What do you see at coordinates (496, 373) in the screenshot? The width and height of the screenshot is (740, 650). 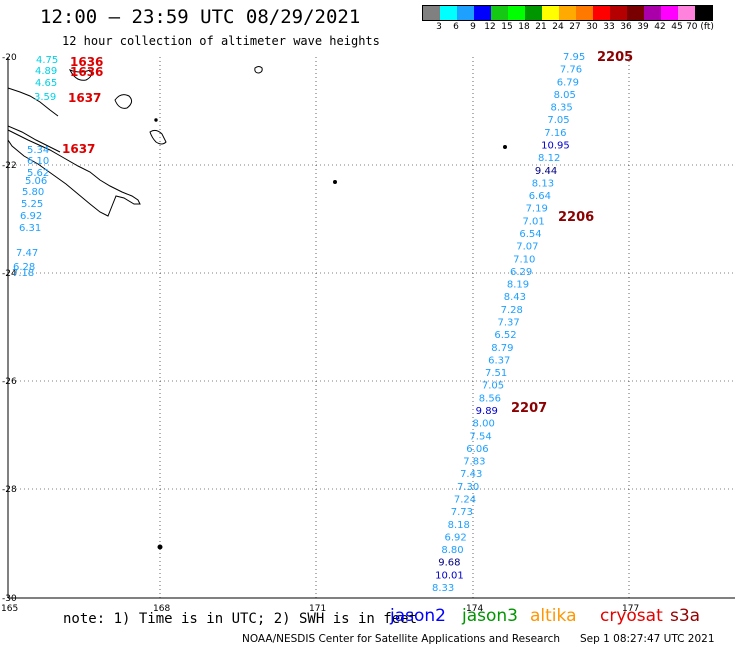 I see `swh-value: 7.51` at bounding box center [496, 373].